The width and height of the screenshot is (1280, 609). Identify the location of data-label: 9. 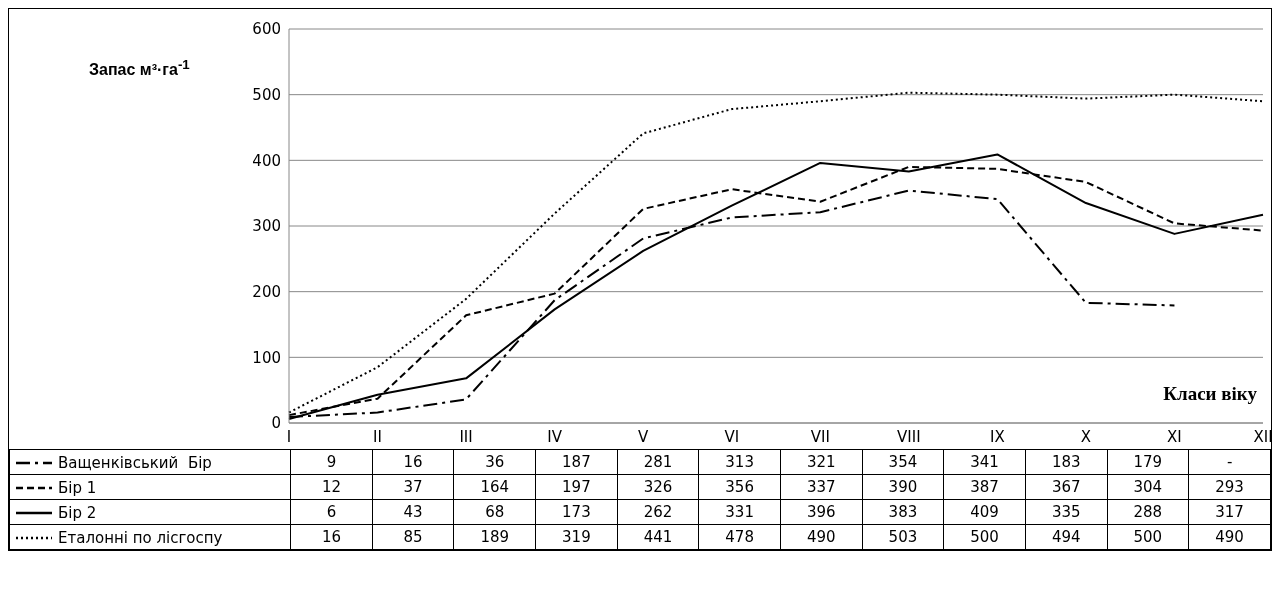
(331, 462).